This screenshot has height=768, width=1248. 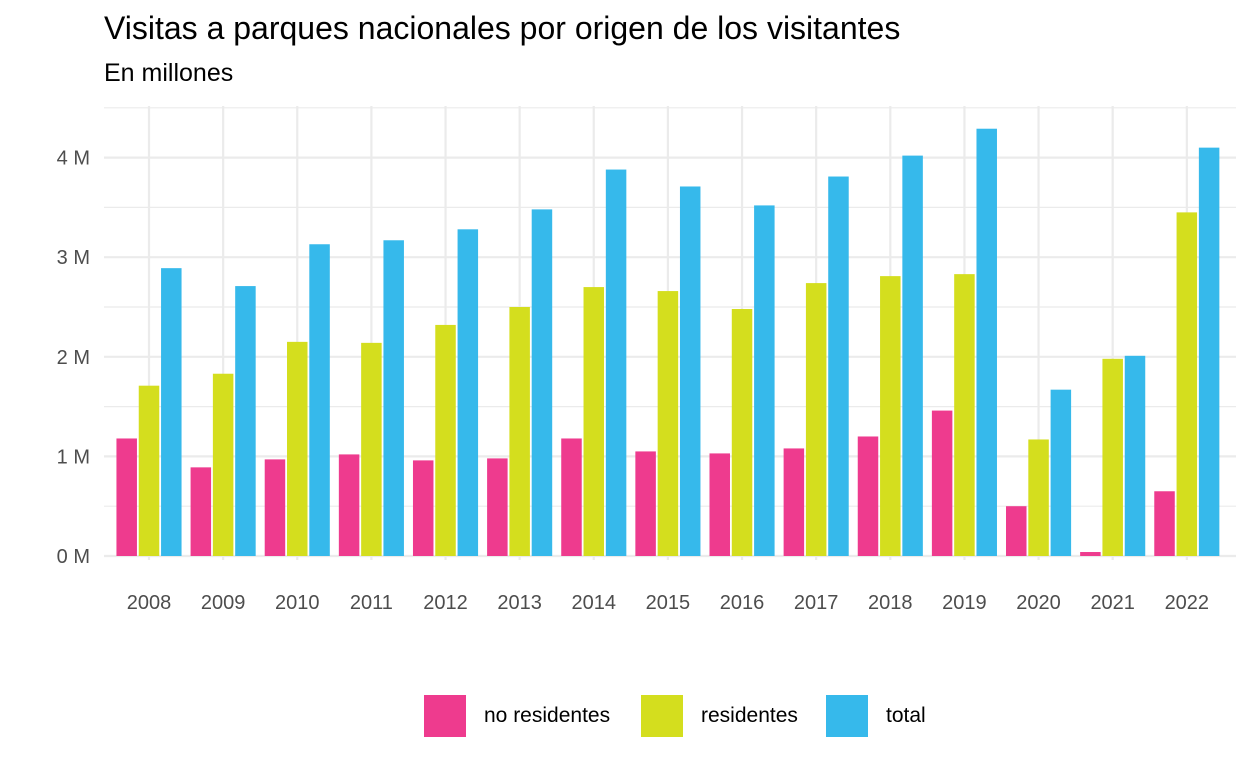 What do you see at coordinates (868, 496) in the screenshot?
I see `bar-no-residentes-2018` at bounding box center [868, 496].